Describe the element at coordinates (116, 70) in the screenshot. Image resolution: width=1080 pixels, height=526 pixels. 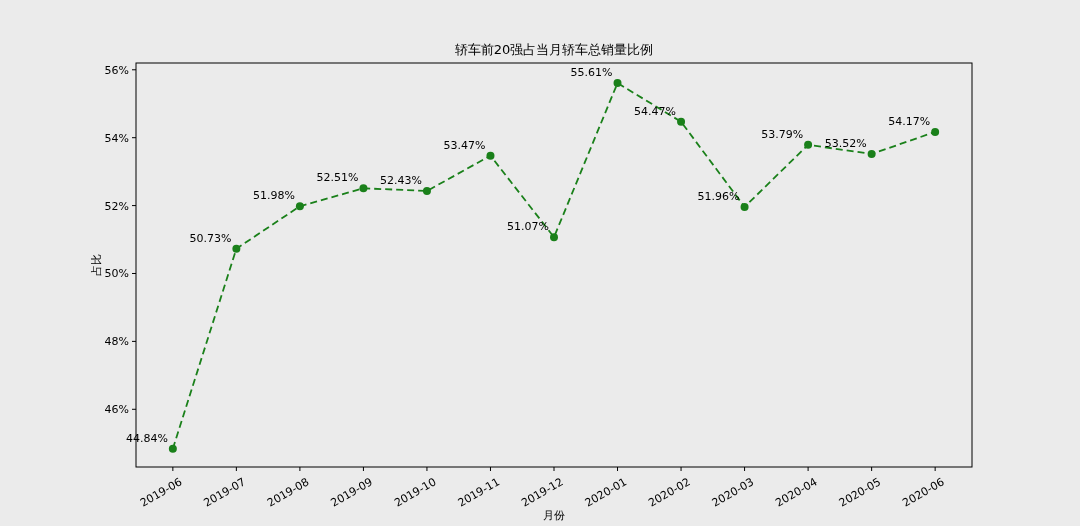
I see `y-tick-label: 56%` at that location.